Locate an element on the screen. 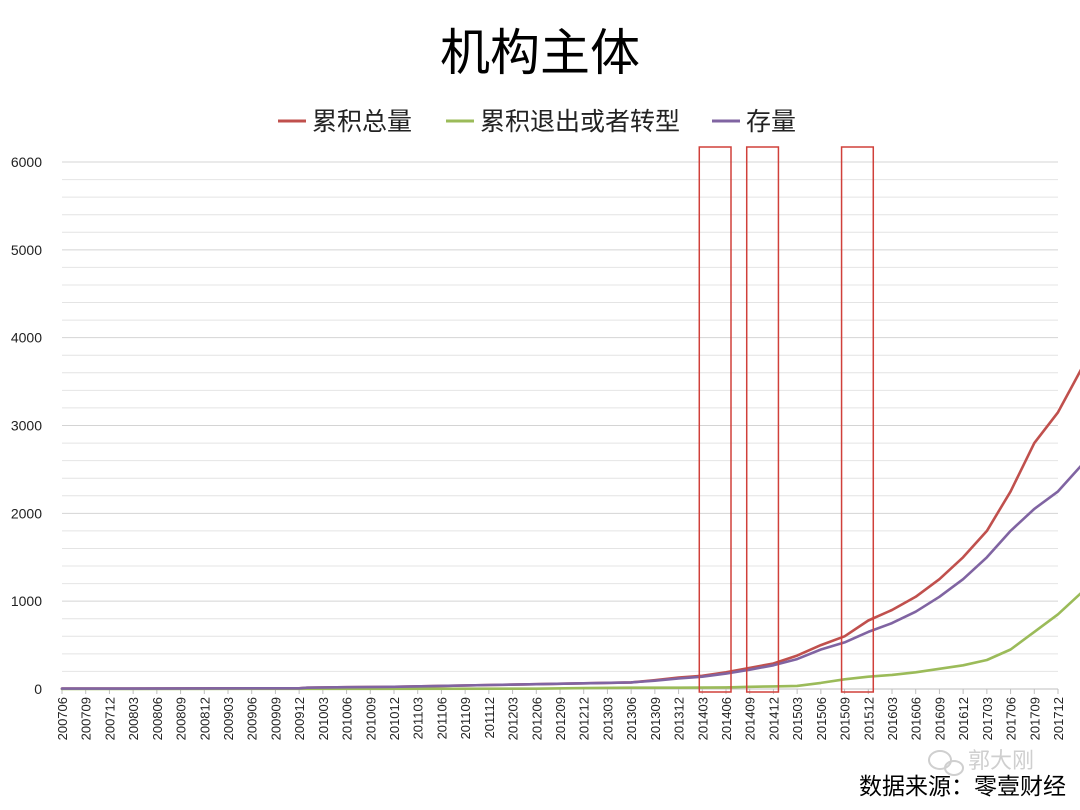 This screenshot has height=810, width=1080. x-tick-label: 201609 is located at coordinates (939, 718).